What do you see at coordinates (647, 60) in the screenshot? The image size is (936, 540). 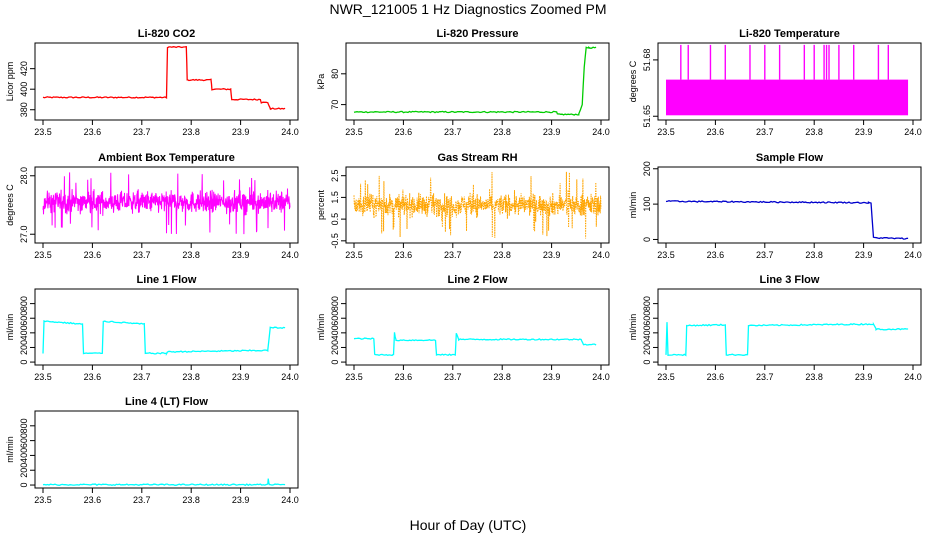 I see `y-tick-label: 51.68` at bounding box center [647, 60].